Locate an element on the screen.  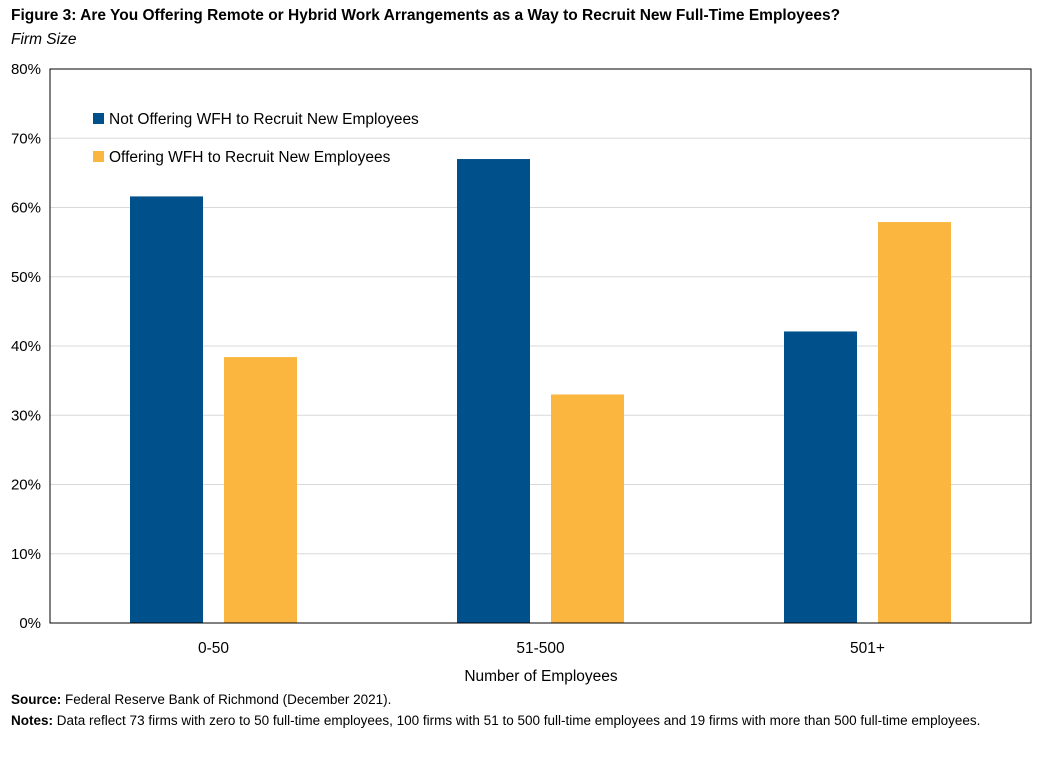
y-tick-label: 50% is located at coordinates (26, 277).